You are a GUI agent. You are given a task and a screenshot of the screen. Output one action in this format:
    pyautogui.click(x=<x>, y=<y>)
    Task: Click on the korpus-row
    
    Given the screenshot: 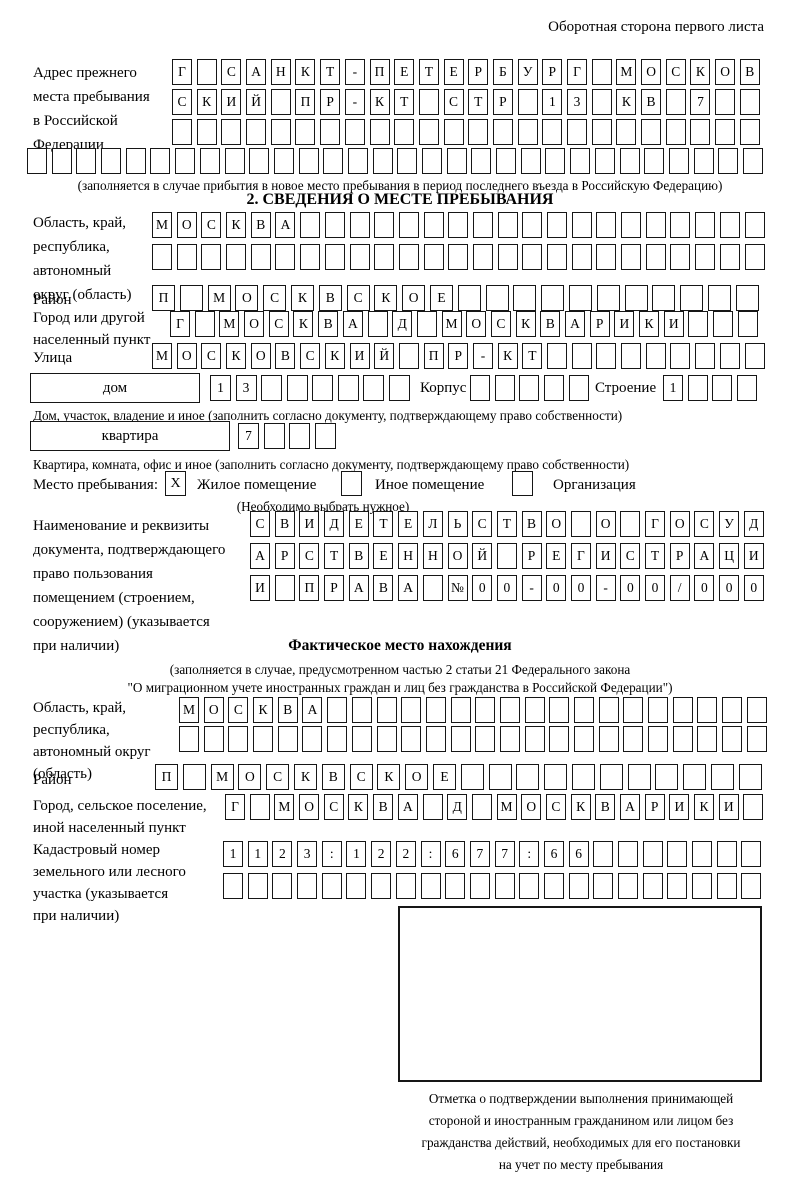 What is the action you would take?
    pyautogui.click(x=529, y=388)
    